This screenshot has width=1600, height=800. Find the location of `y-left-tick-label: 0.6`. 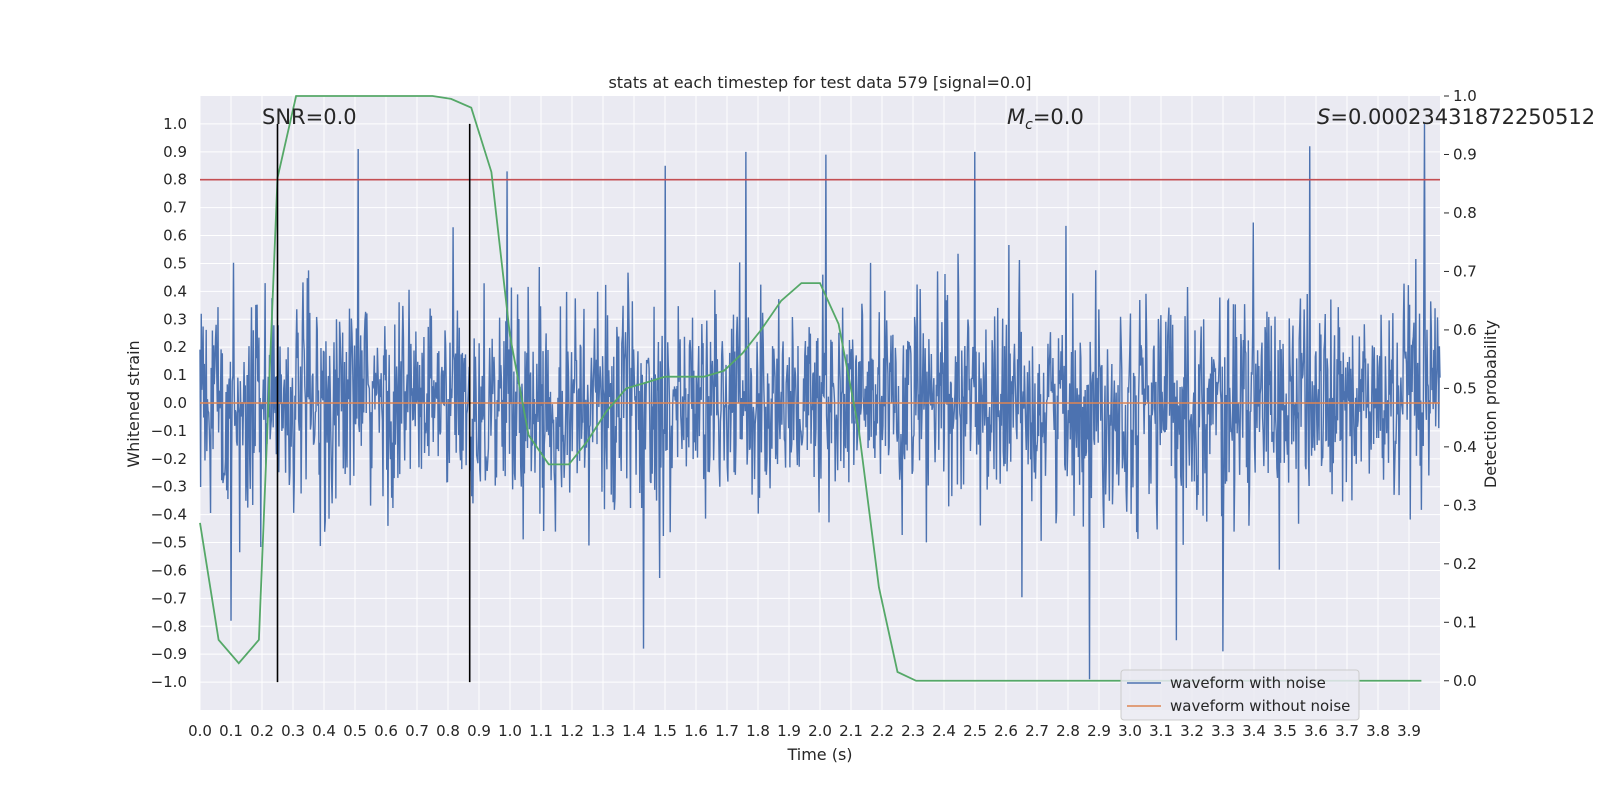

y-left-tick-label: 0.6 is located at coordinates (175, 236).